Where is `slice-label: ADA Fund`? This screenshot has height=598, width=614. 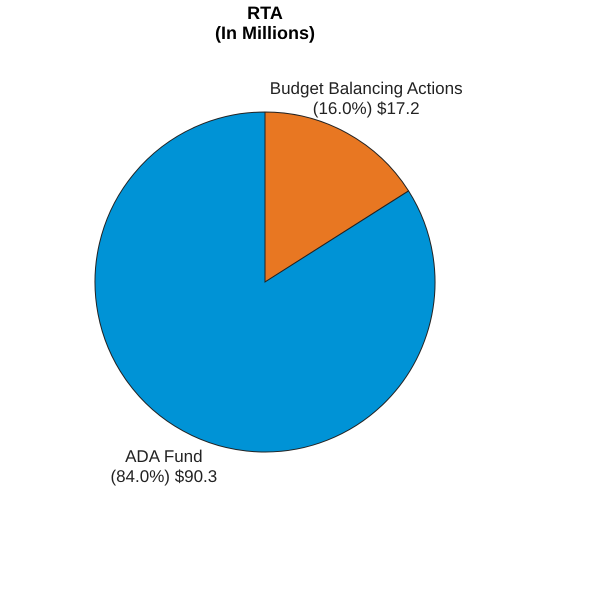
slice-label: ADA Fund is located at coordinates (164, 456).